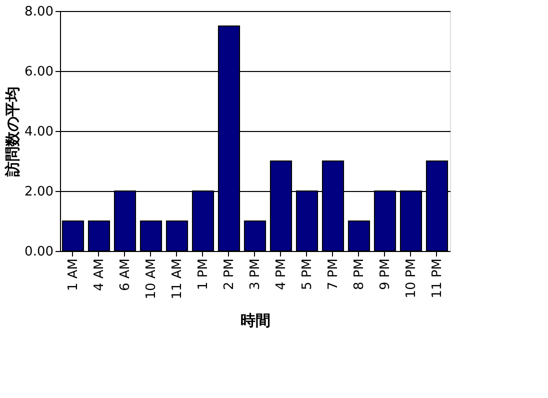  Describe the element at coordinates (307, 274) in the screenshot. I see `x-tick-label: 5 PM` at that location.